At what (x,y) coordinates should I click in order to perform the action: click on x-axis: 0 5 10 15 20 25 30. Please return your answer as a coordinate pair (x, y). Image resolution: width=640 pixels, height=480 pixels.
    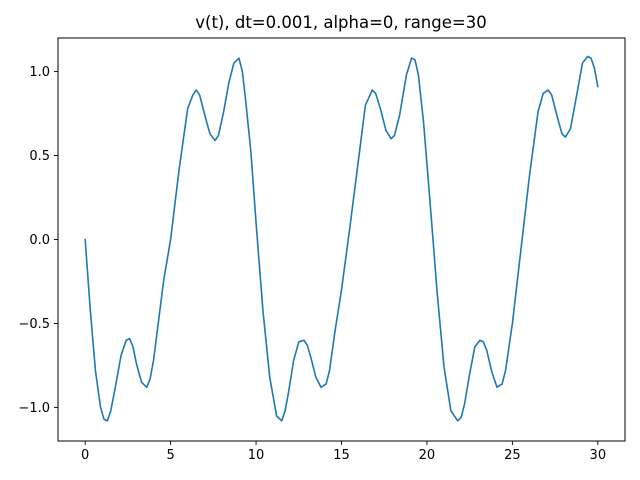
    Looking at the image, I should click on (343, 452).